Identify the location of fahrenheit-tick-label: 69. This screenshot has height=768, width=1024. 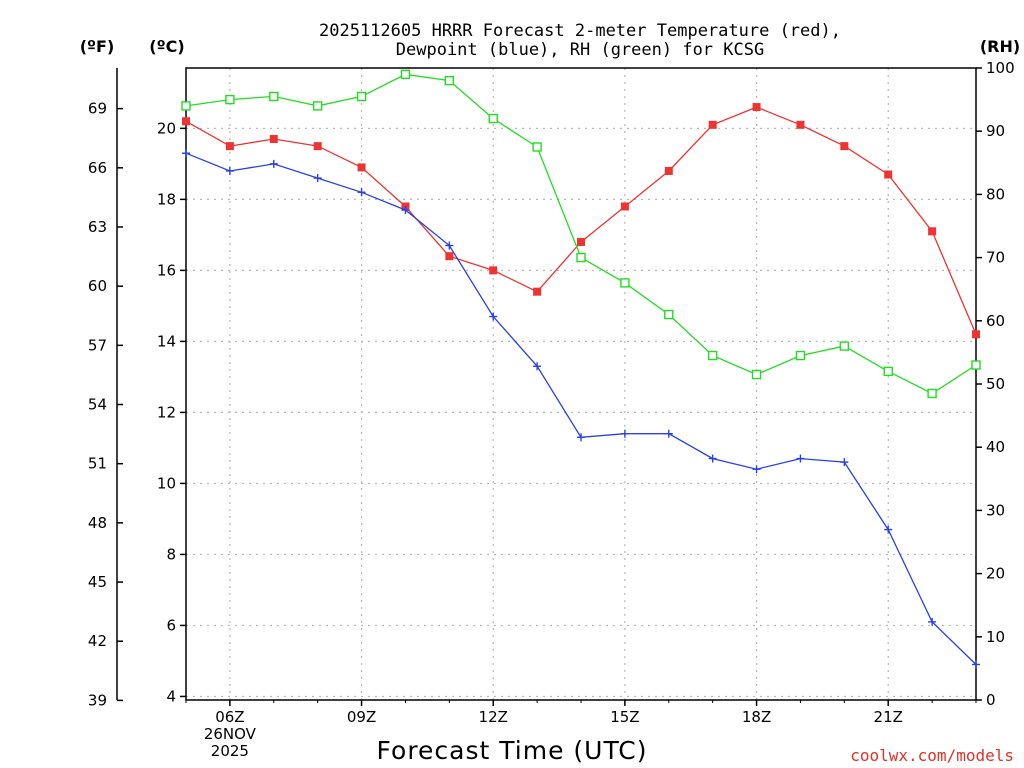
(97, 109).